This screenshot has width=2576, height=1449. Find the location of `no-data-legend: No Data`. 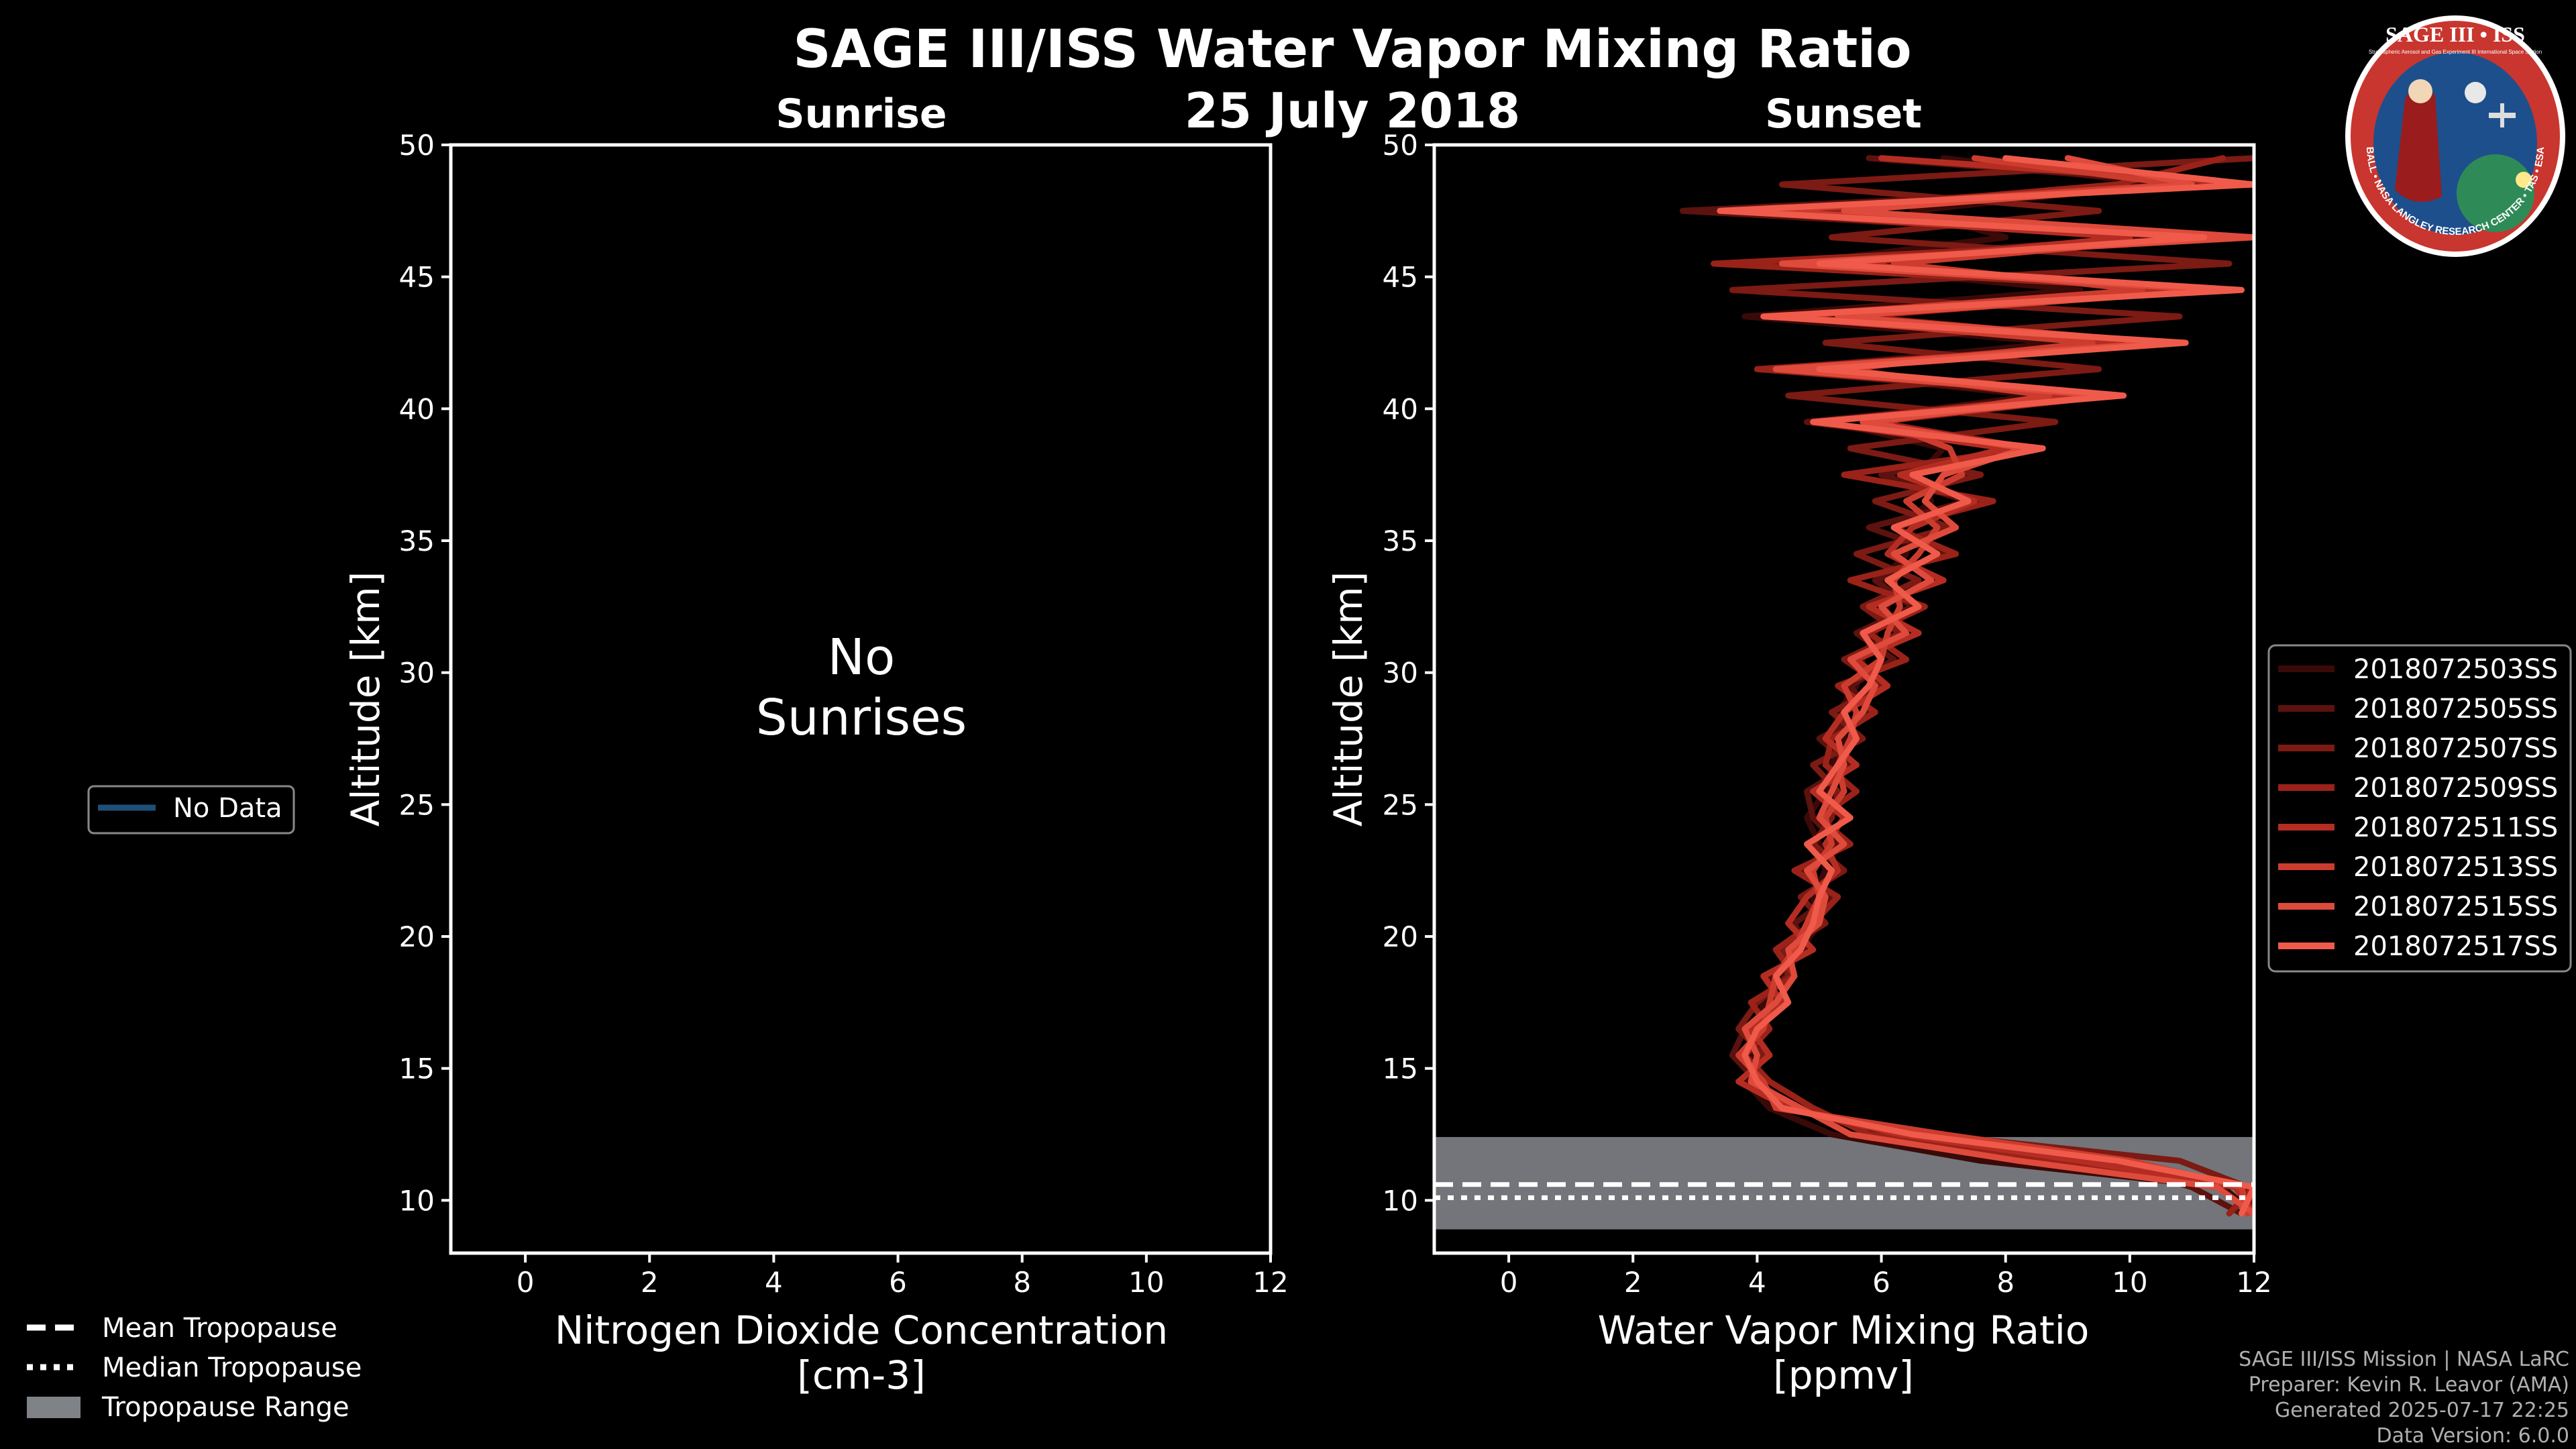

no-data-legend: No Data is located at coordinates (191, 810).